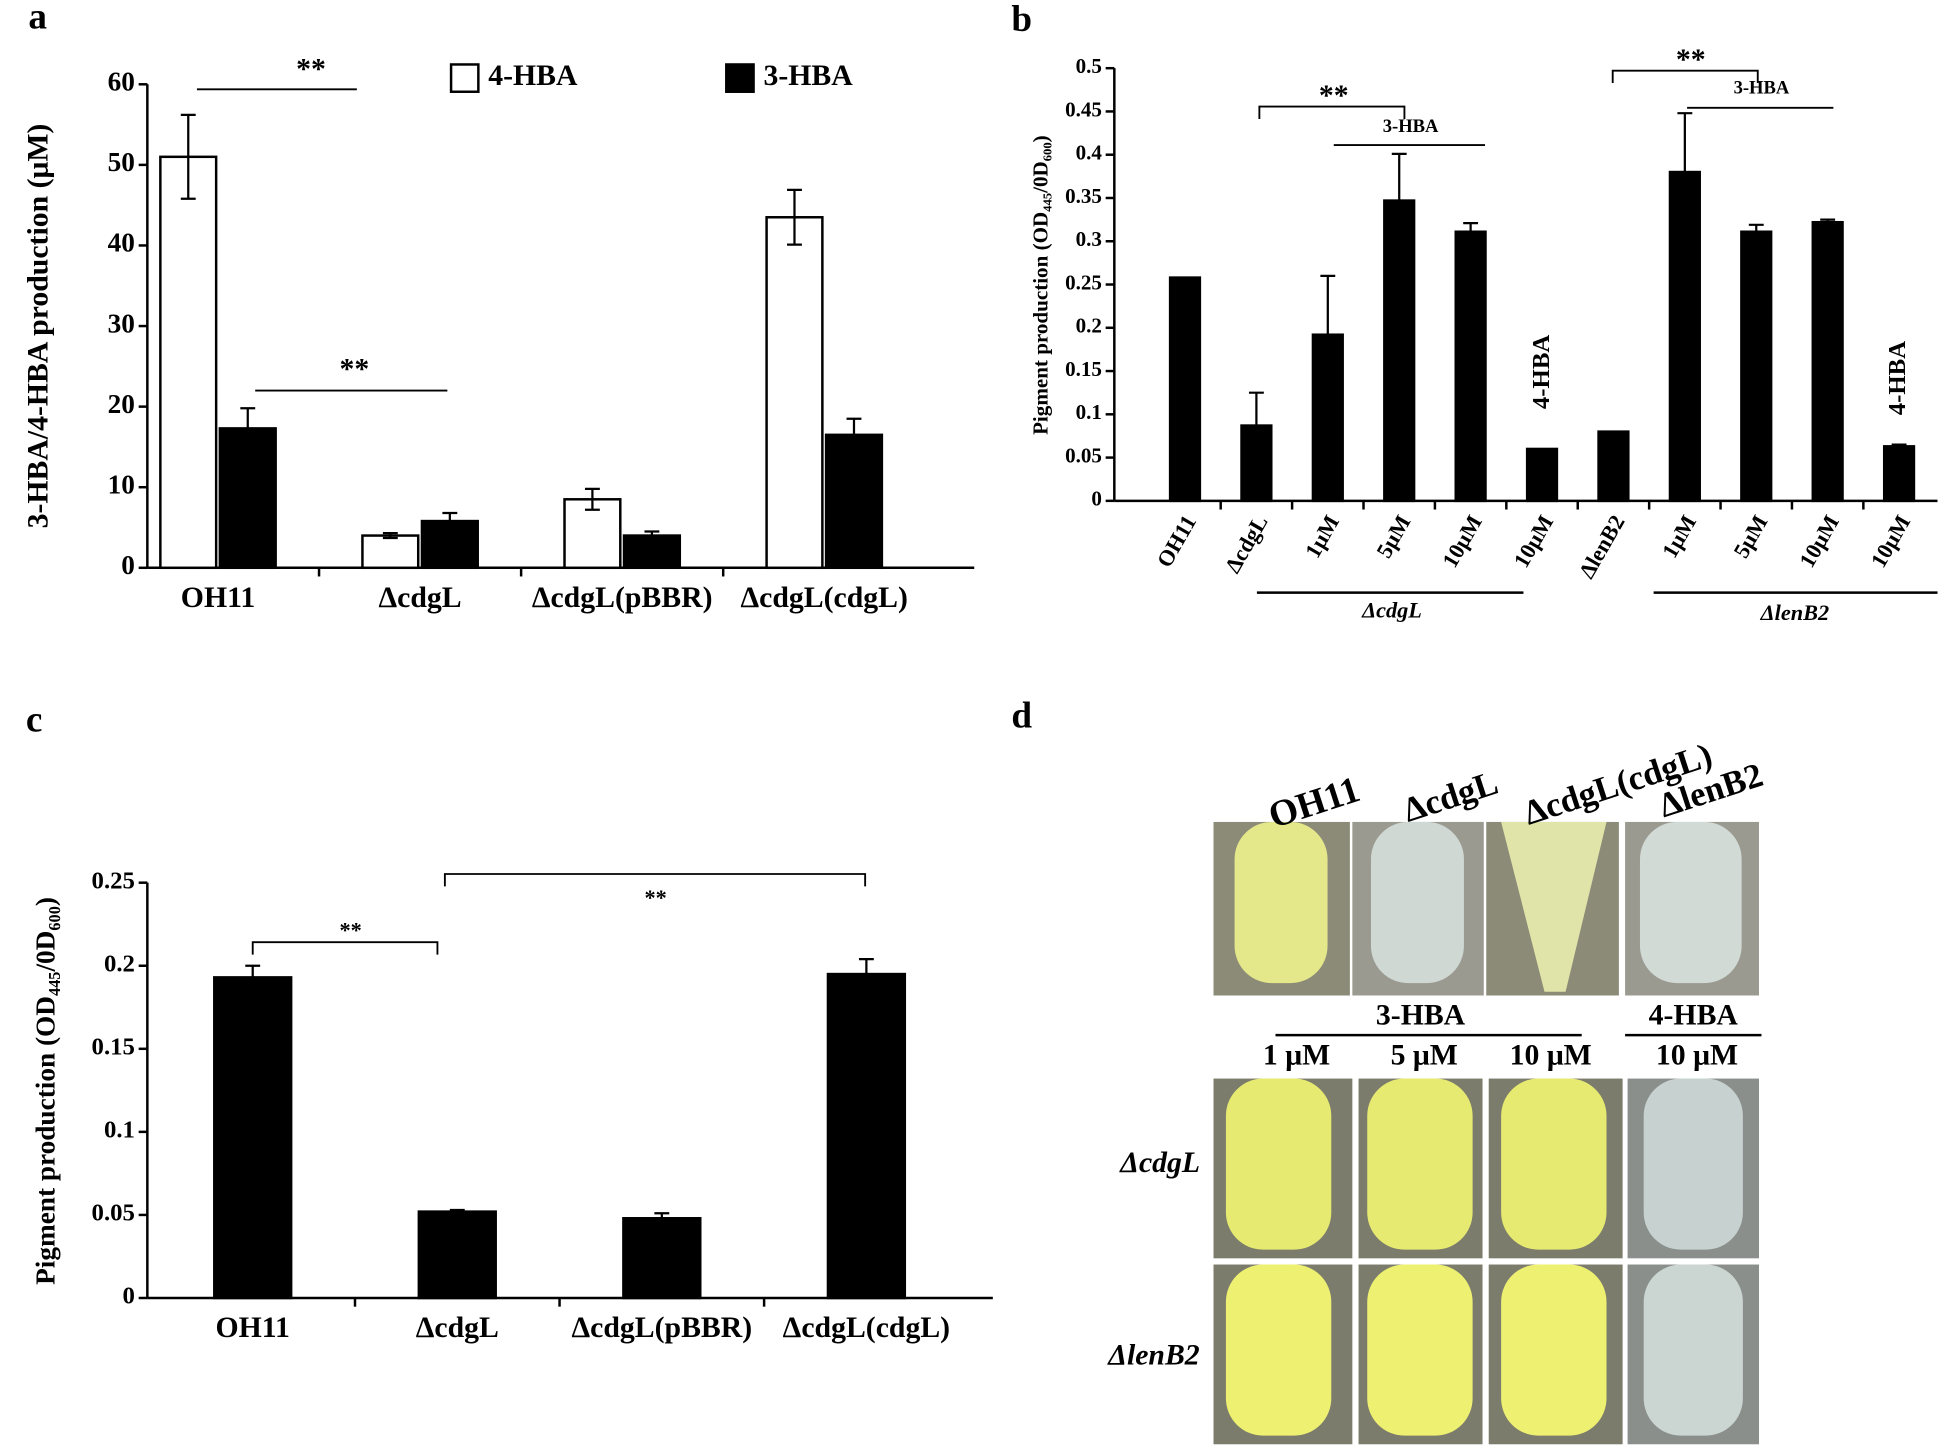 Image resolution: width=1946 pixels, height=1448 pixels. I want to click on y-tick-label: 50, so click(121, 162).